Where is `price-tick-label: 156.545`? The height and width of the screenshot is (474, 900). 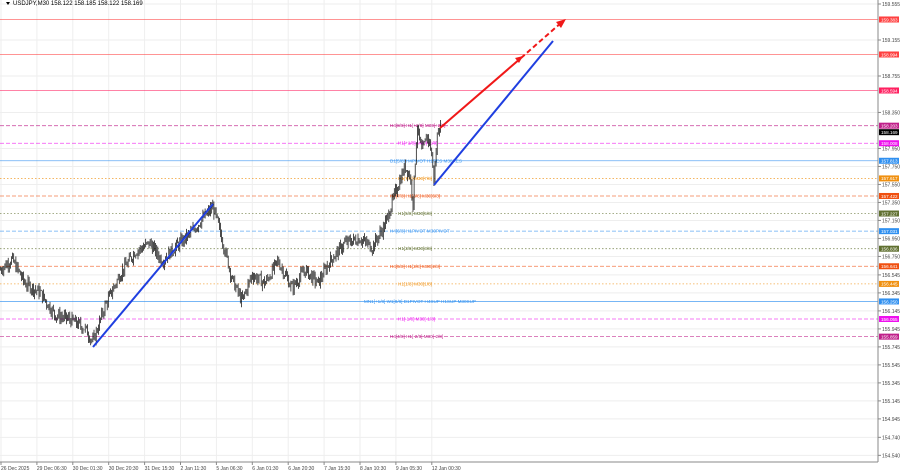
price-tick-label: 156.545 is located at coordinates (891, 276).